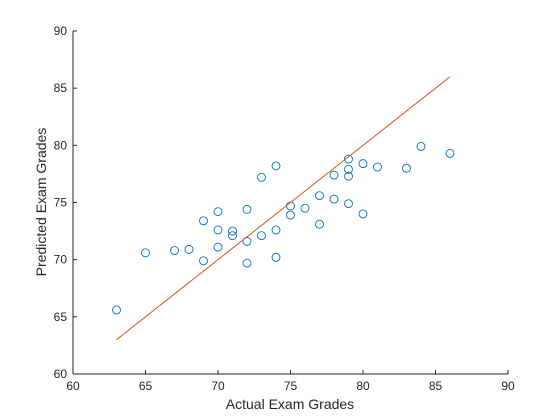 This screenshot has height=420, width=560. What do you see at coordinates (61, 88) in the screenshot?
I see `y-tick-label: 85` at bounding box center [61, 88].